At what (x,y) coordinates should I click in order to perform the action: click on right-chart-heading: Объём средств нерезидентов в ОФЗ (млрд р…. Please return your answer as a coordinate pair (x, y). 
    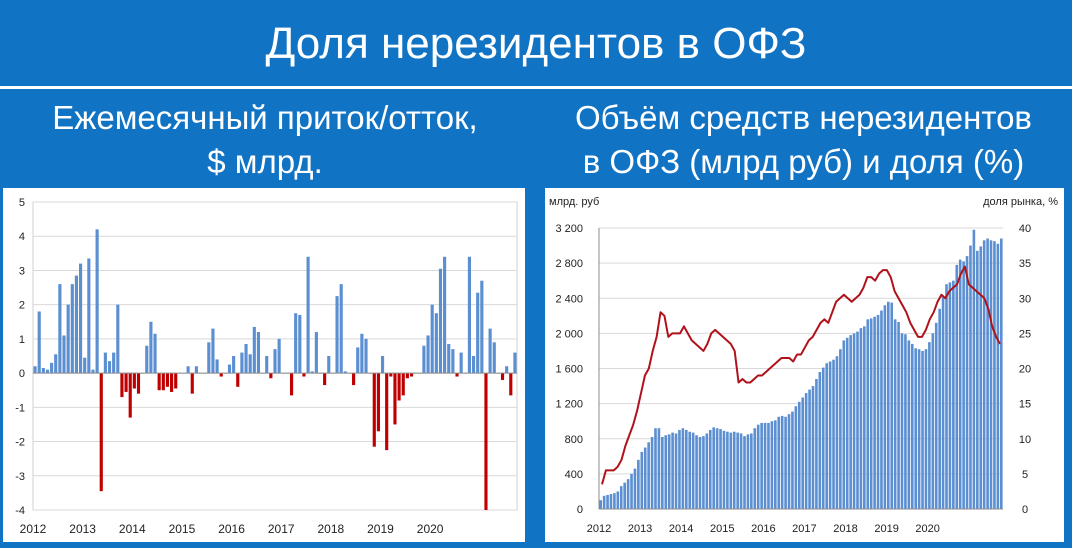
    Looking at the image, I should click on (803, 140).